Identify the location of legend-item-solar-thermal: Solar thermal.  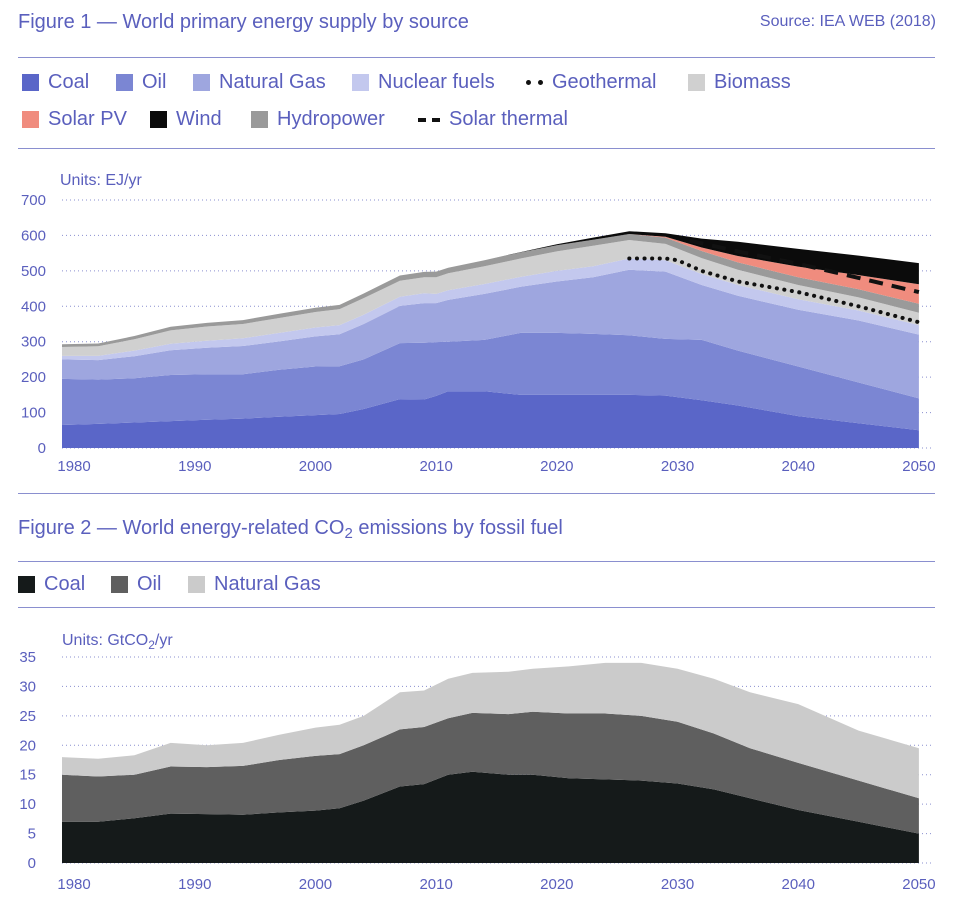
(493, 119).